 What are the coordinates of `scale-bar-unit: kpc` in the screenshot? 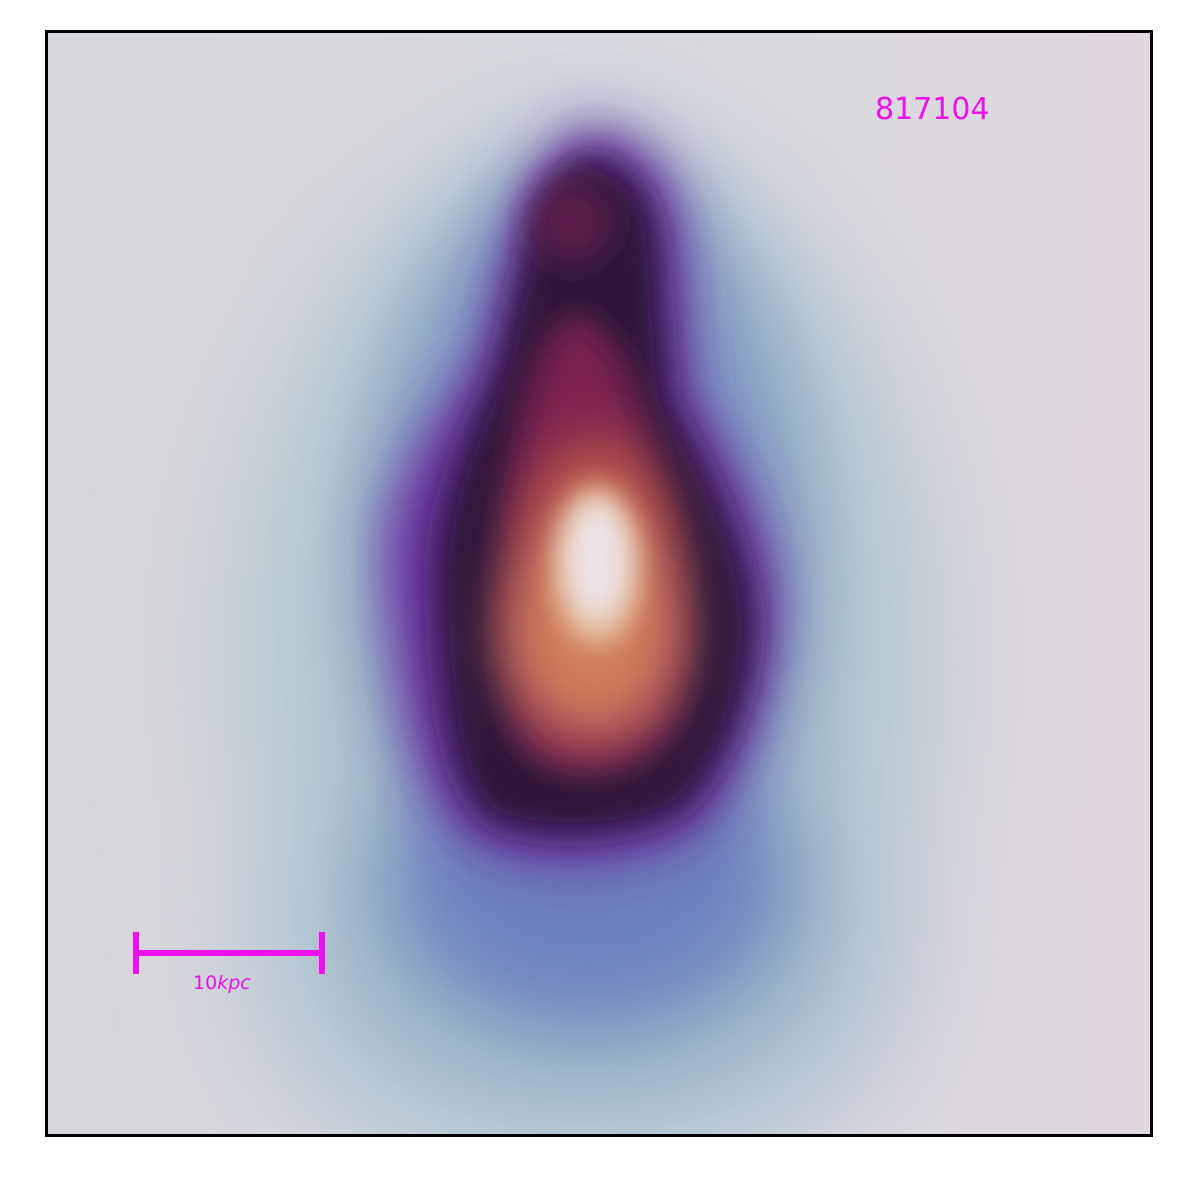 It's located at (234, 983).